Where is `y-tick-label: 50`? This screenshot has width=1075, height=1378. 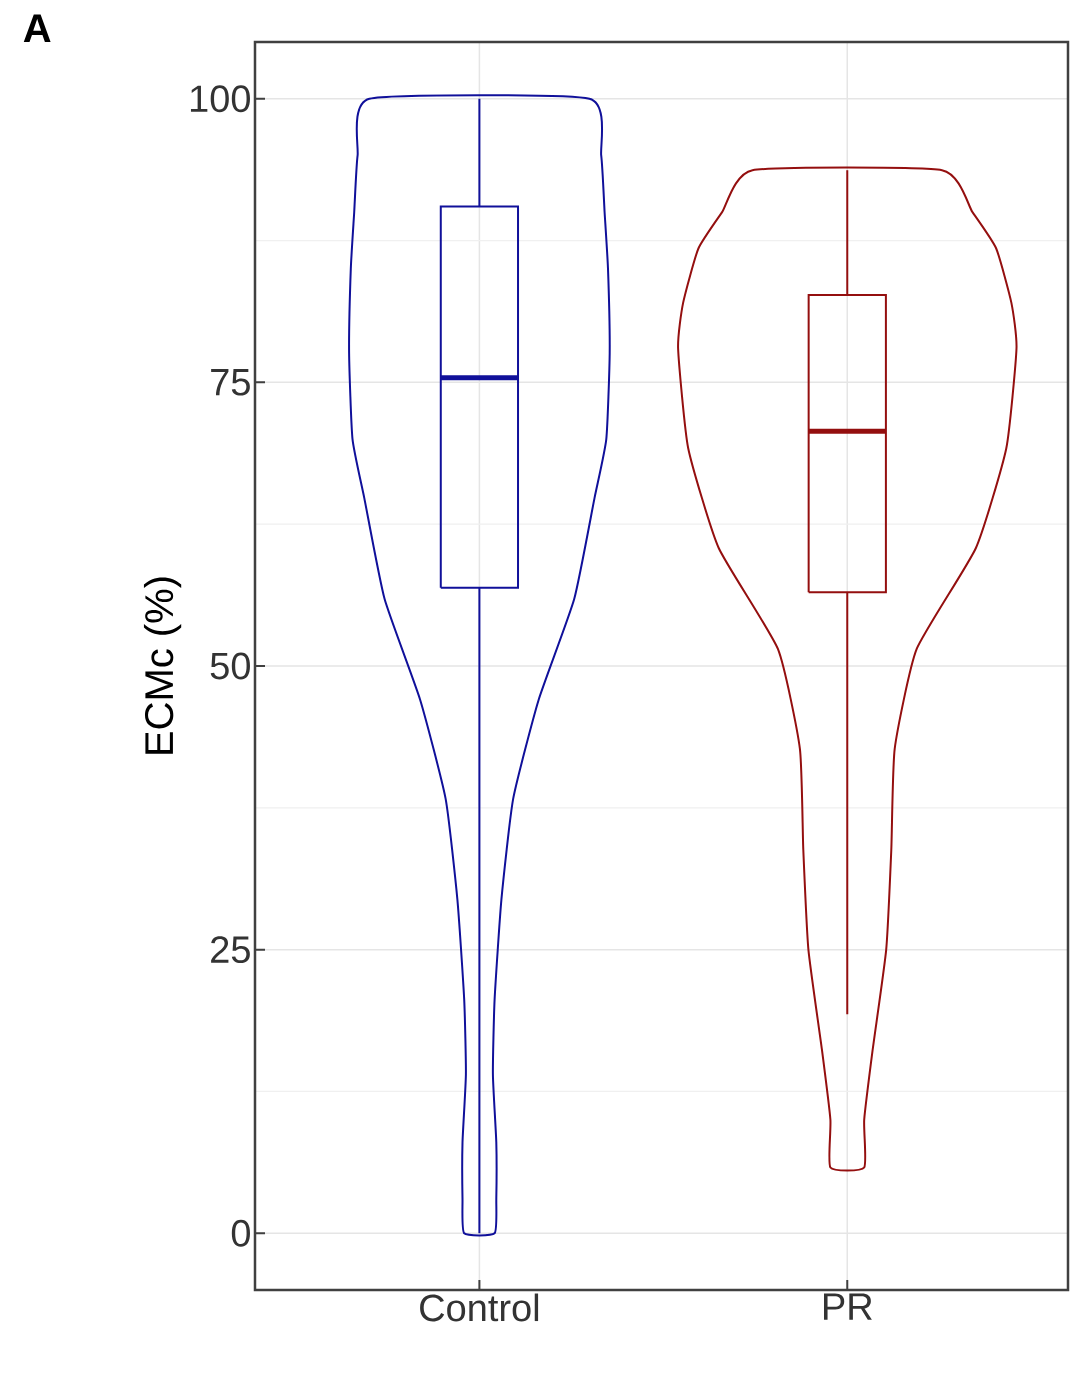 y-tick-label: 50 is located at coordinates (230, 666).